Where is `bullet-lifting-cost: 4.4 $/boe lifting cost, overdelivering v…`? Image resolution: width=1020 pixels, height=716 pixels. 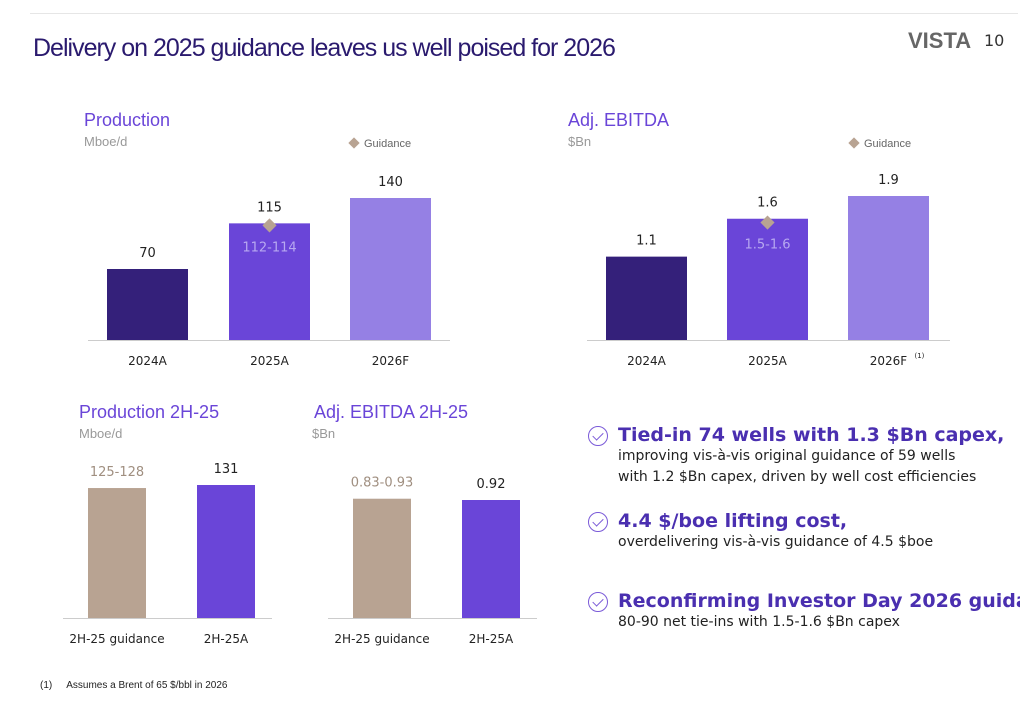
bullet-lifting-cost: 4.4 $/boe lifting cost, overdelivering v… is located at coordinates (803, 531).